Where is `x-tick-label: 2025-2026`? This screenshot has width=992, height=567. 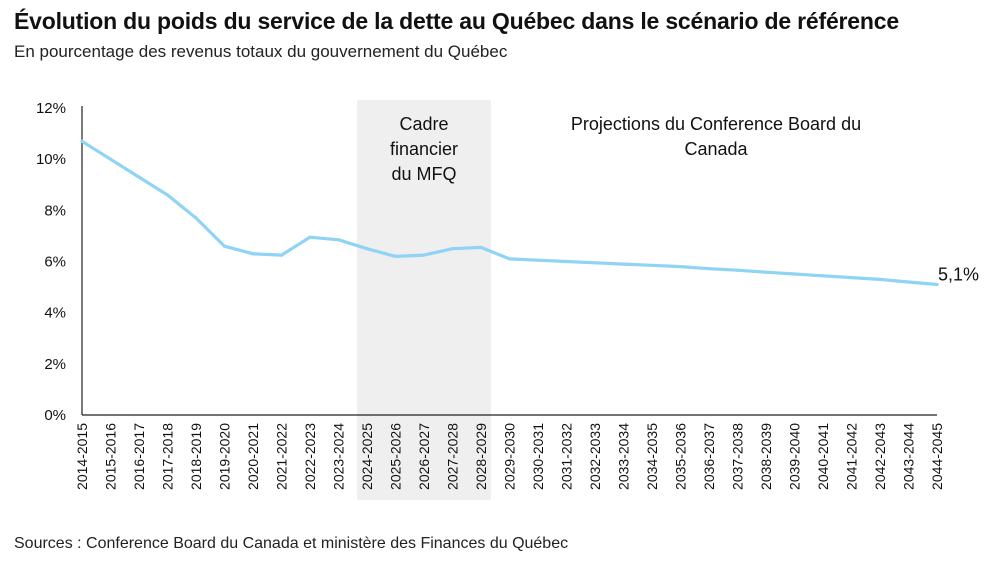 x-tick-label: 2025-2026 is located at coordinates (396, 456).